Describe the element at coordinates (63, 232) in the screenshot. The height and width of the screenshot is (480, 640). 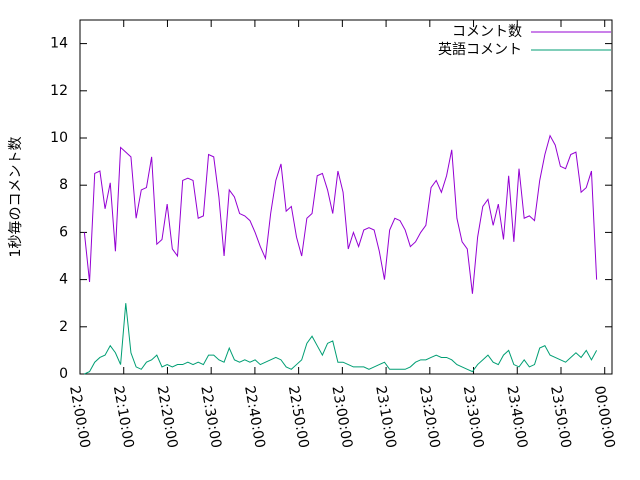
I see `y-tick-label: 6` at that location.